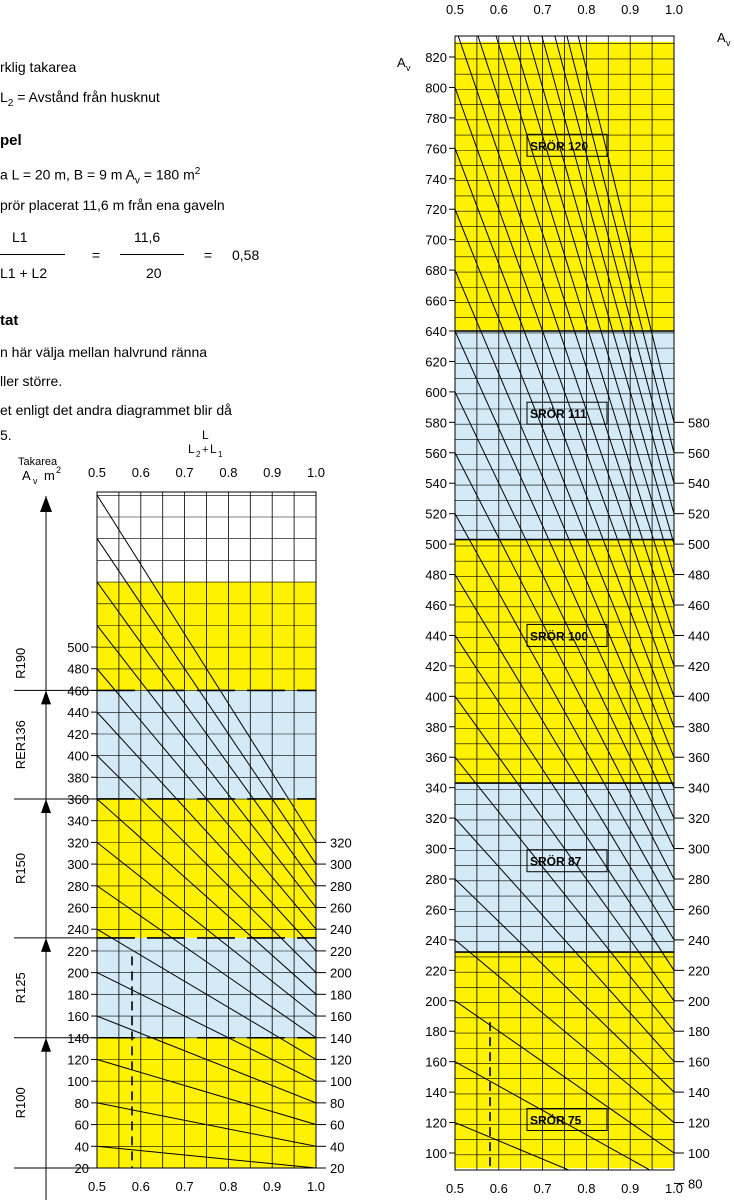  What do you see at coordinates (141, 1186) in the screenshot?
I see `chart-1-bottom-tick-label: 0.6` at bounding box center [141, 1186].